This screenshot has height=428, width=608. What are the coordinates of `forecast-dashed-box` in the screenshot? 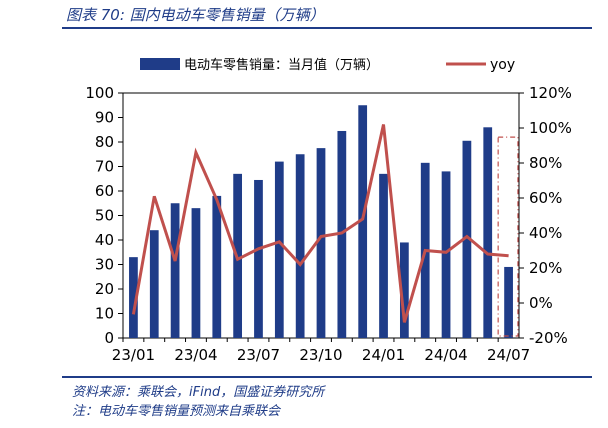 It's located at (508, 236).